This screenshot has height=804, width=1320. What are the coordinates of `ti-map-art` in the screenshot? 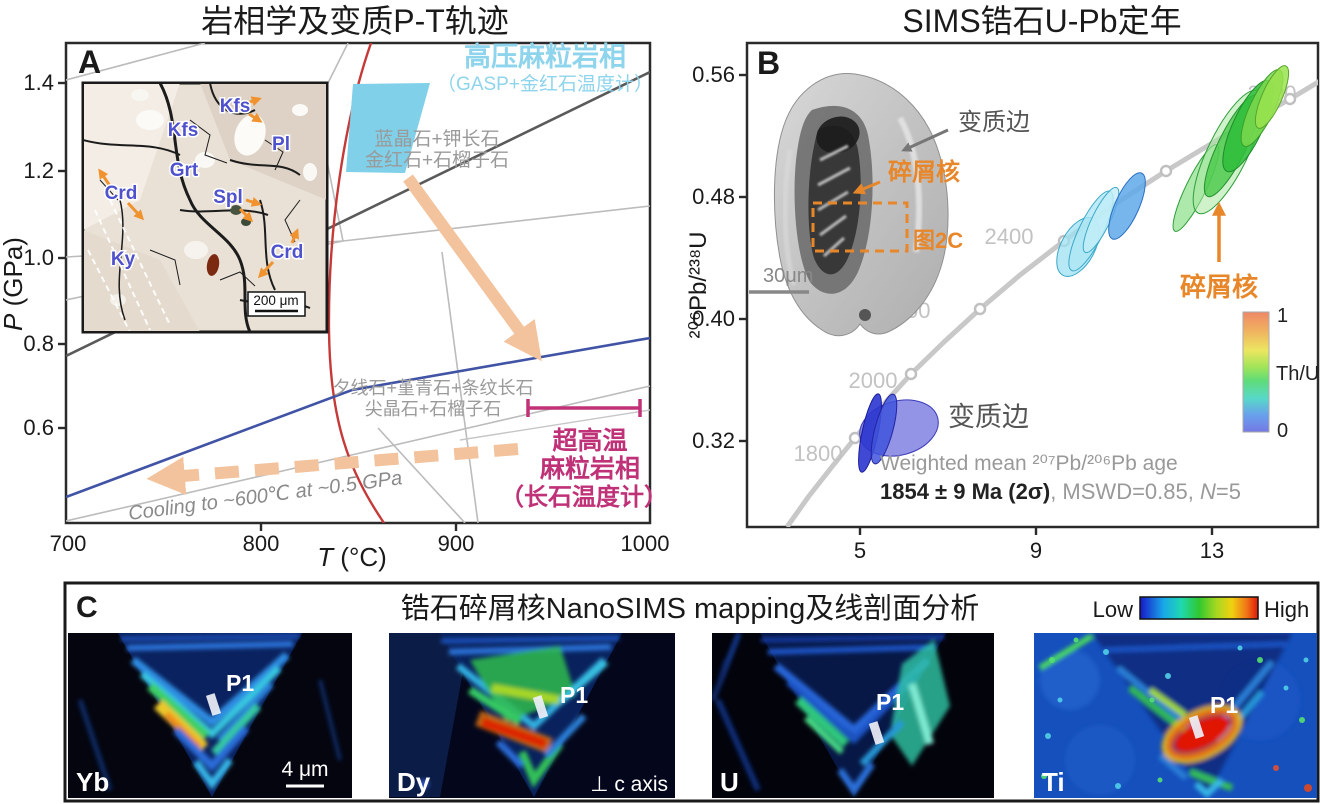 It's located at (1169, 715).